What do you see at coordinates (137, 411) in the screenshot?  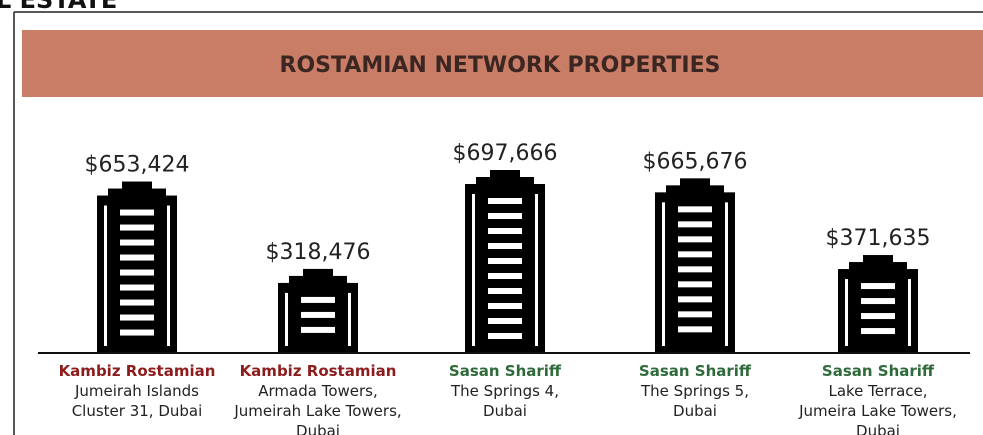 I see `address-line: Cluster 31, Dubai` at bounding box center [137, 411].